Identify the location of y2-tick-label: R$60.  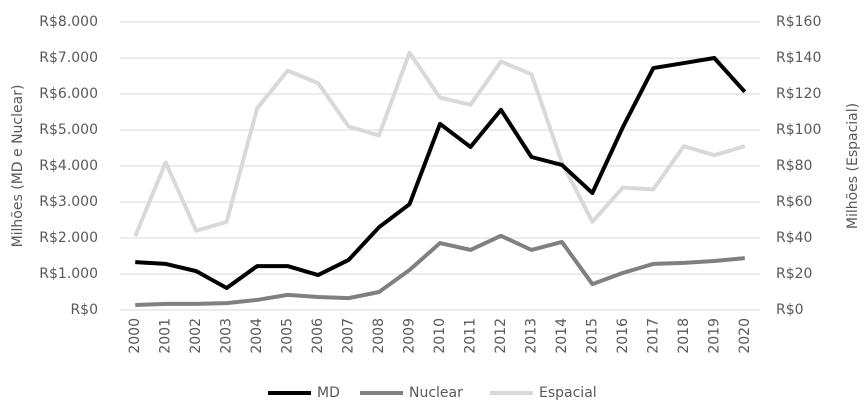
(794, 202).